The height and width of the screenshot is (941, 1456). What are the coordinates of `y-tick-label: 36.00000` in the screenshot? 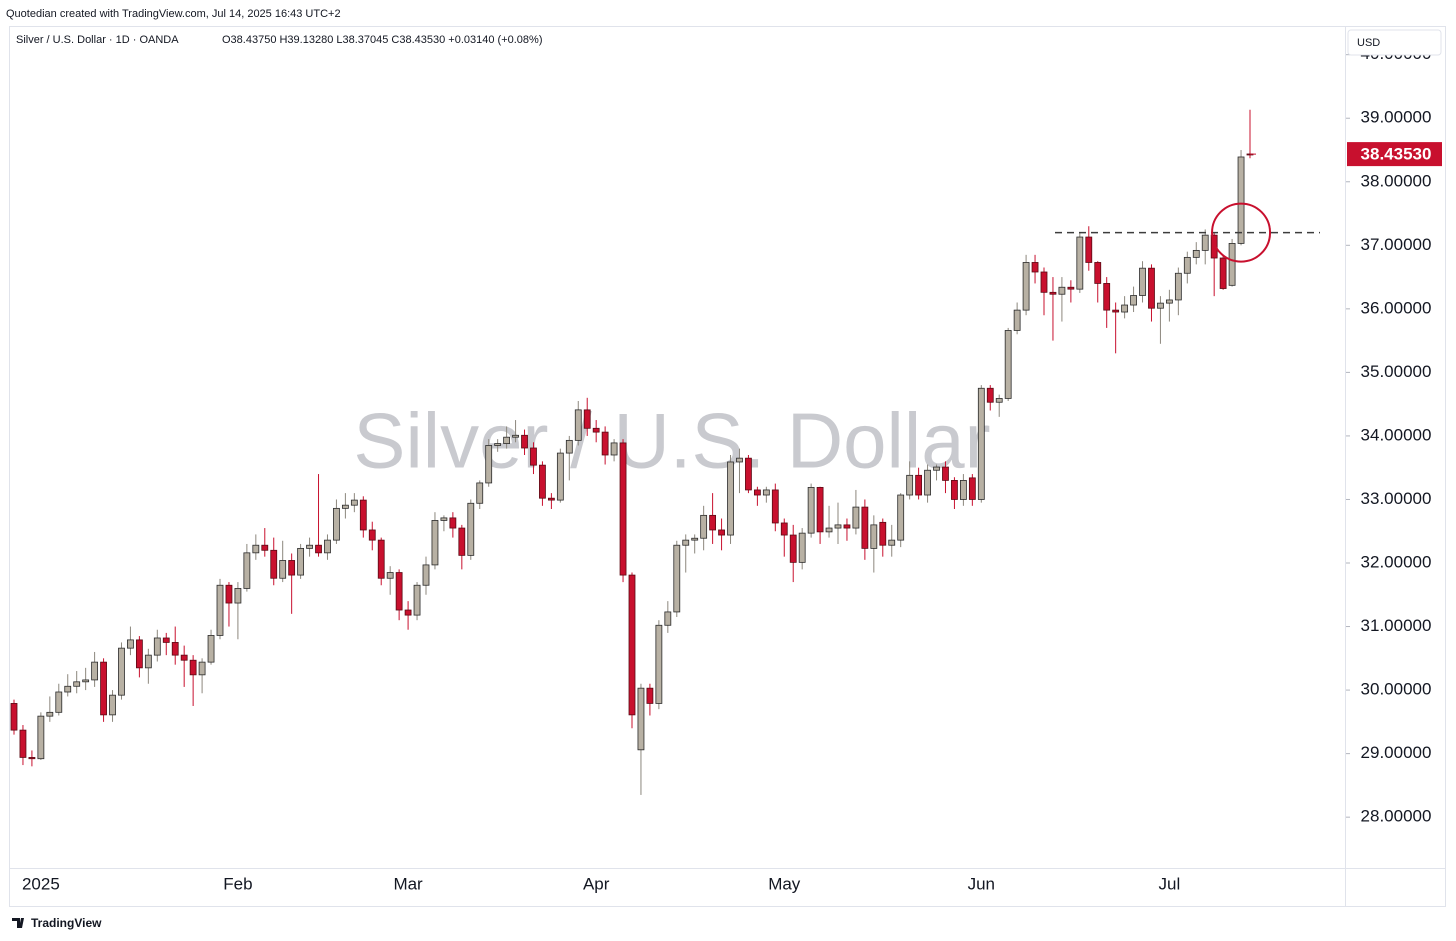 It's located at (1396, 307).